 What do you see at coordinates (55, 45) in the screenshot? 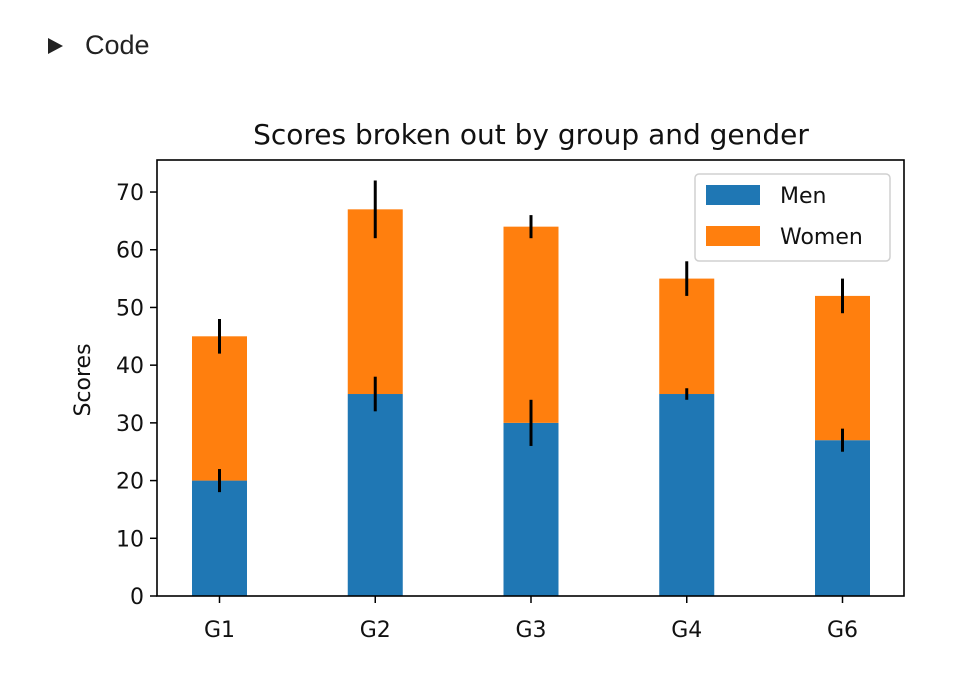
I see `disclosure-triangle-icon` at bounding box center [55, 45].